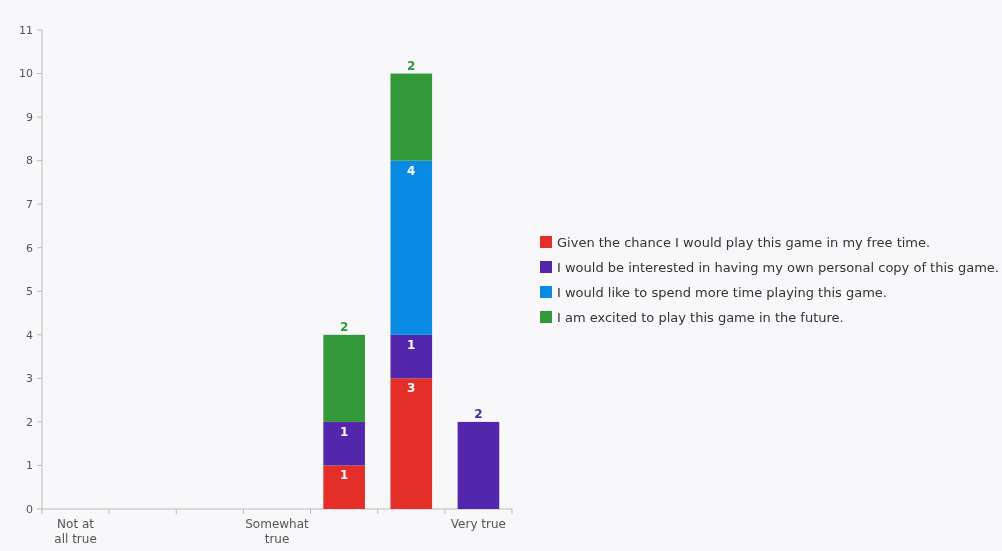  Describe the element at coordinates (411, 388) in the screenshot. I see `data-label: 3` at that location.